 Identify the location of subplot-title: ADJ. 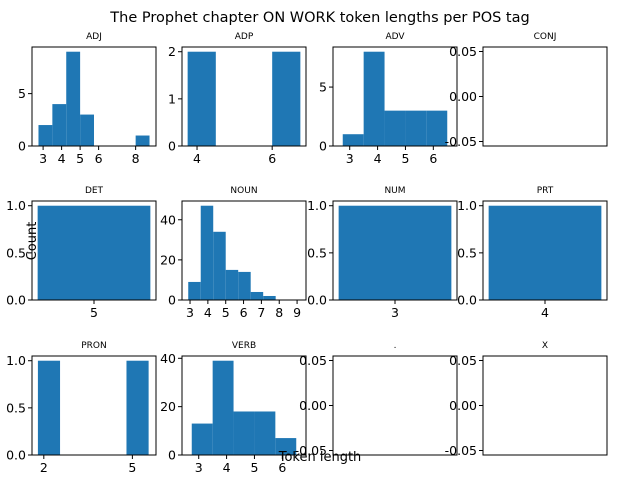
(94, 37).